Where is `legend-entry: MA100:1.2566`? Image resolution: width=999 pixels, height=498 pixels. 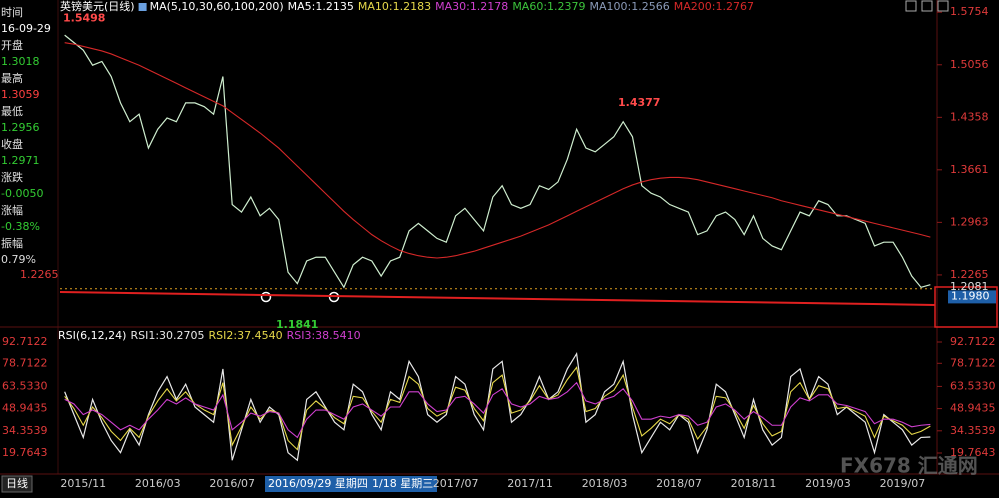 legend-entry: MA100:1.2566 is located at coordinates (630, 6).